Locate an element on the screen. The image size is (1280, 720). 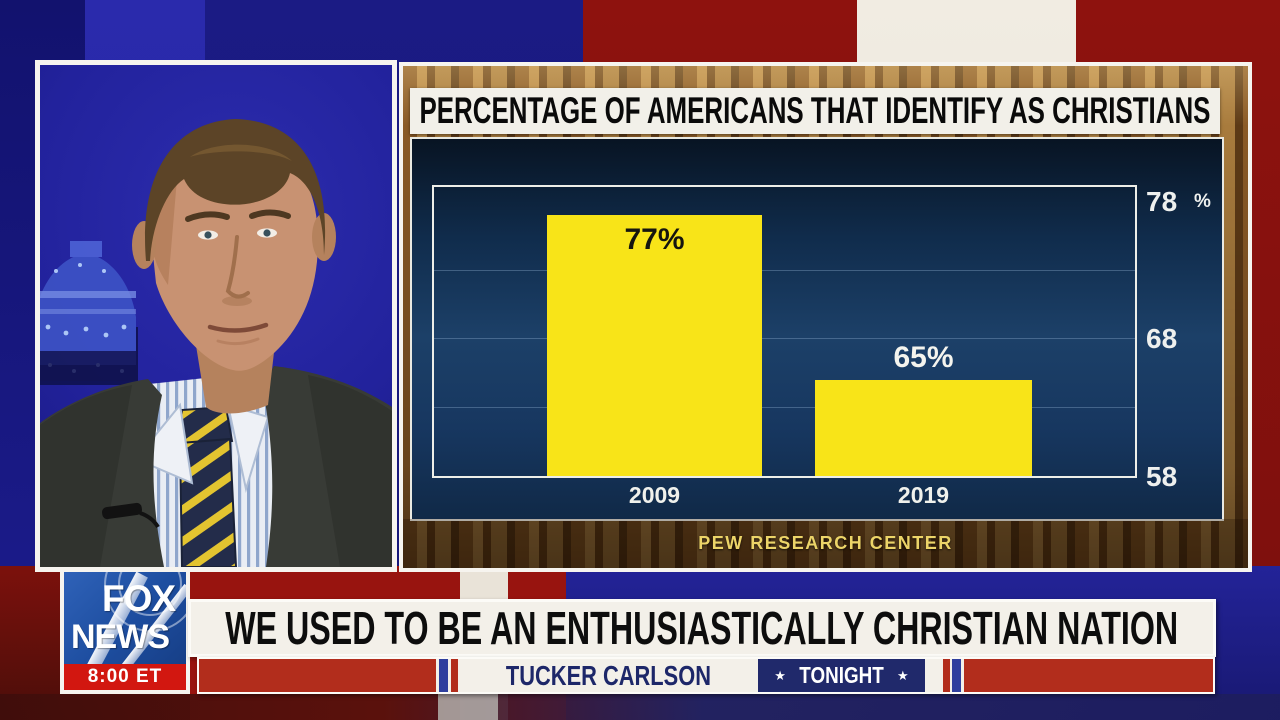
show-name-field: TUCKER CARLSON is located at coordinates (608, 675).